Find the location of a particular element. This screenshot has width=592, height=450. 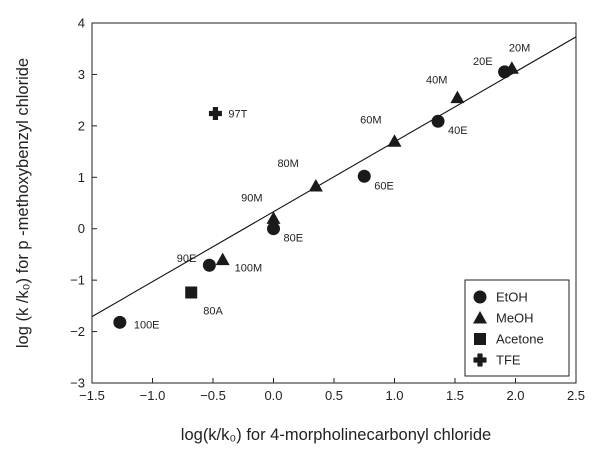

x-axis-ticks: −1.5 −1.0 −0.5 0.0 0.5 1.0 1.5 2.0 2.5 is located at coordinates (332, 390).